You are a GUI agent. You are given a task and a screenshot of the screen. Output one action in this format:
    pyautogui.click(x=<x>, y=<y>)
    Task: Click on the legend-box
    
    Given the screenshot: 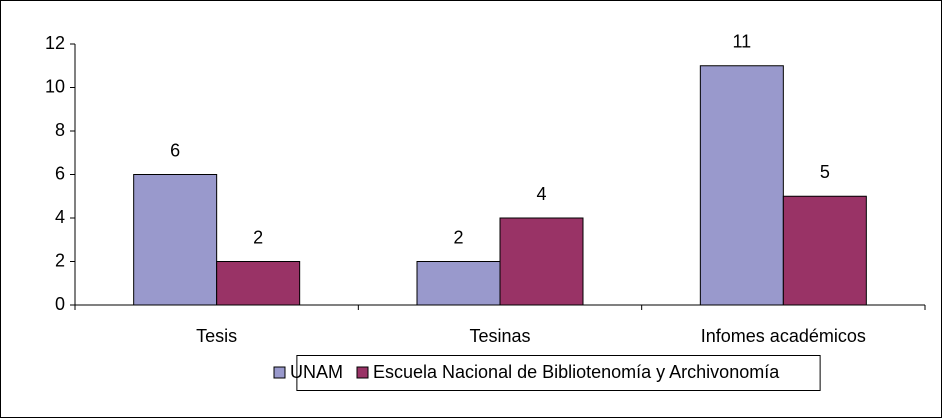 What is the action you would take?
    pyautogui.click(x=558, y=373)
    